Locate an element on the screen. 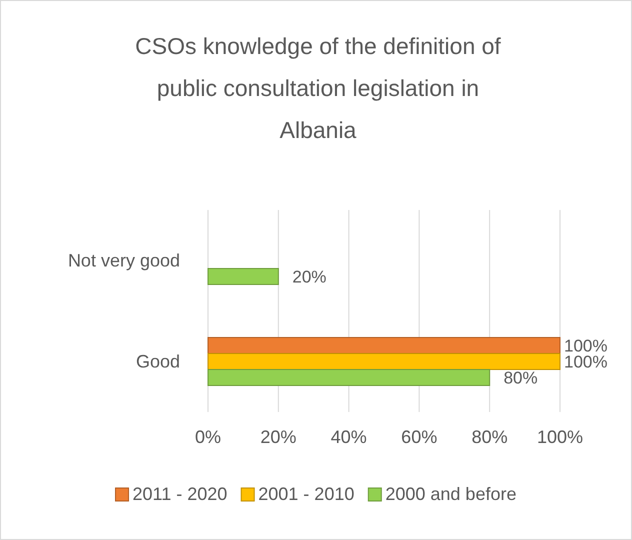  y-tick-label: Not very good is located at coordinates (124, 260).